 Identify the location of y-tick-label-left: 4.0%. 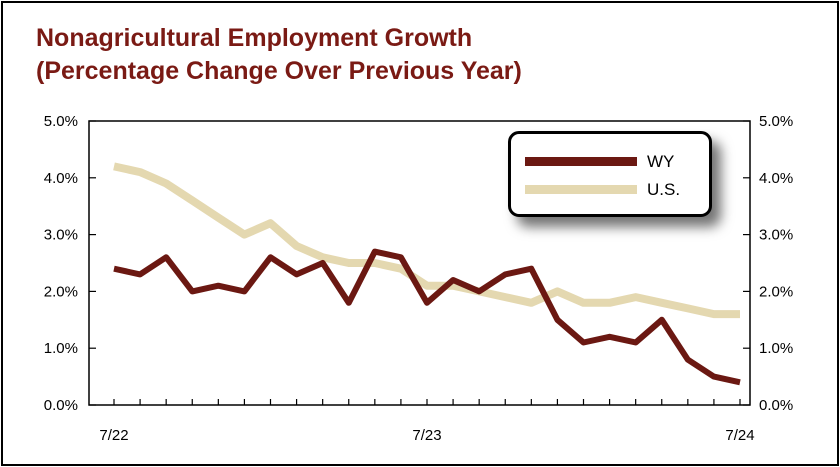
(61, 178).